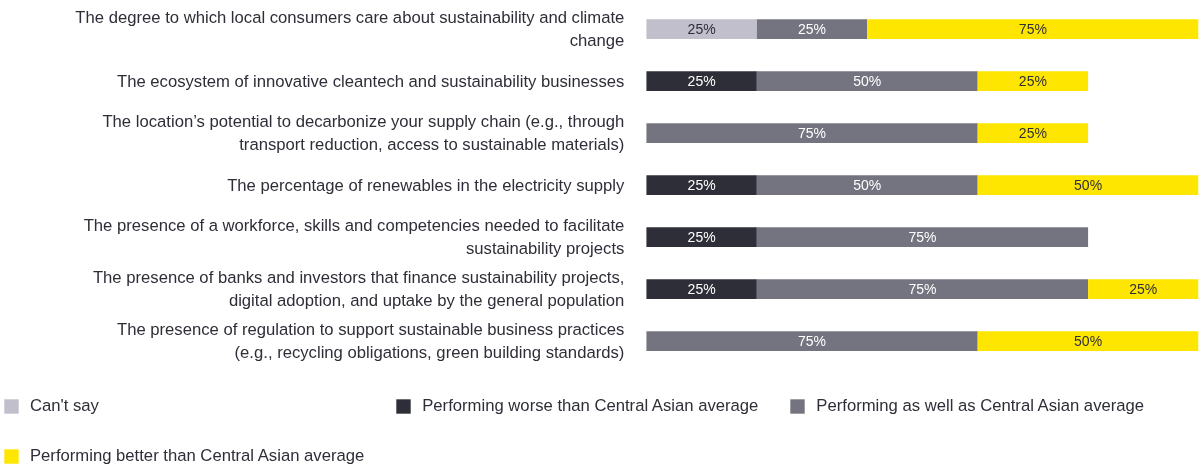  What do you see at coordinates (370, 81) in the screenshot?
I see `y-tick-label: The ecosystem of innovative cleantech and sustainability businesses` at bounding box center [370, 81].